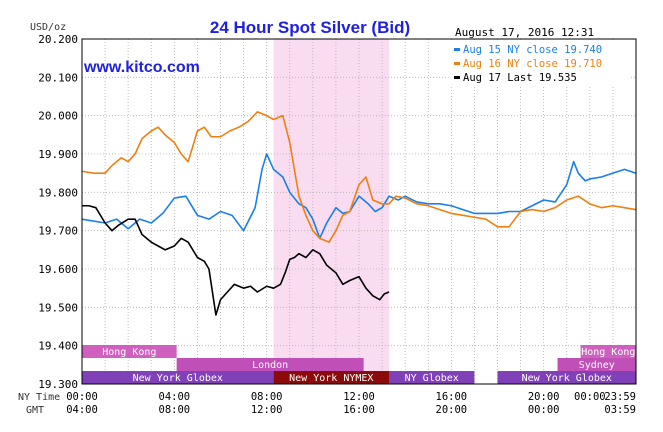 The height and width of the screenshot is (432, 663). What do you see at coordinates (58, 192) in the screenshot?
I see `y-tick-label: 19.800` at bounding box center [58, 192].